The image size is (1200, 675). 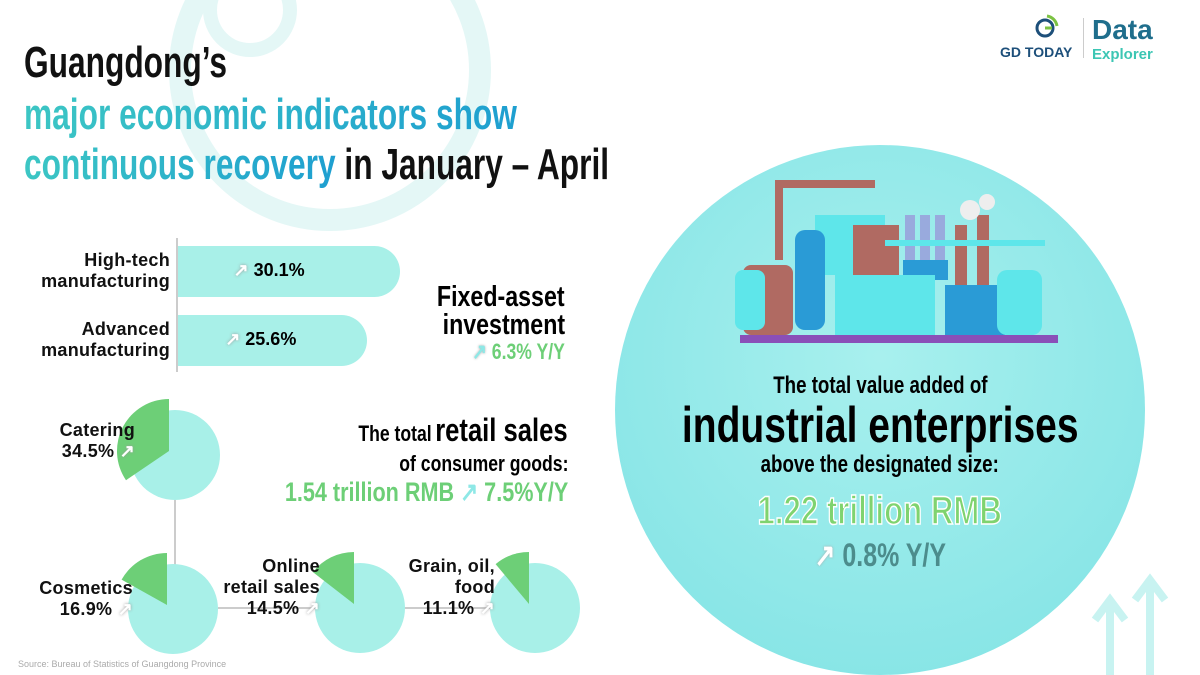 What do you see at coordinates (501, 430) in the screenshot?
I see `retail-title: retail sales` at bounding box center [501, 430].